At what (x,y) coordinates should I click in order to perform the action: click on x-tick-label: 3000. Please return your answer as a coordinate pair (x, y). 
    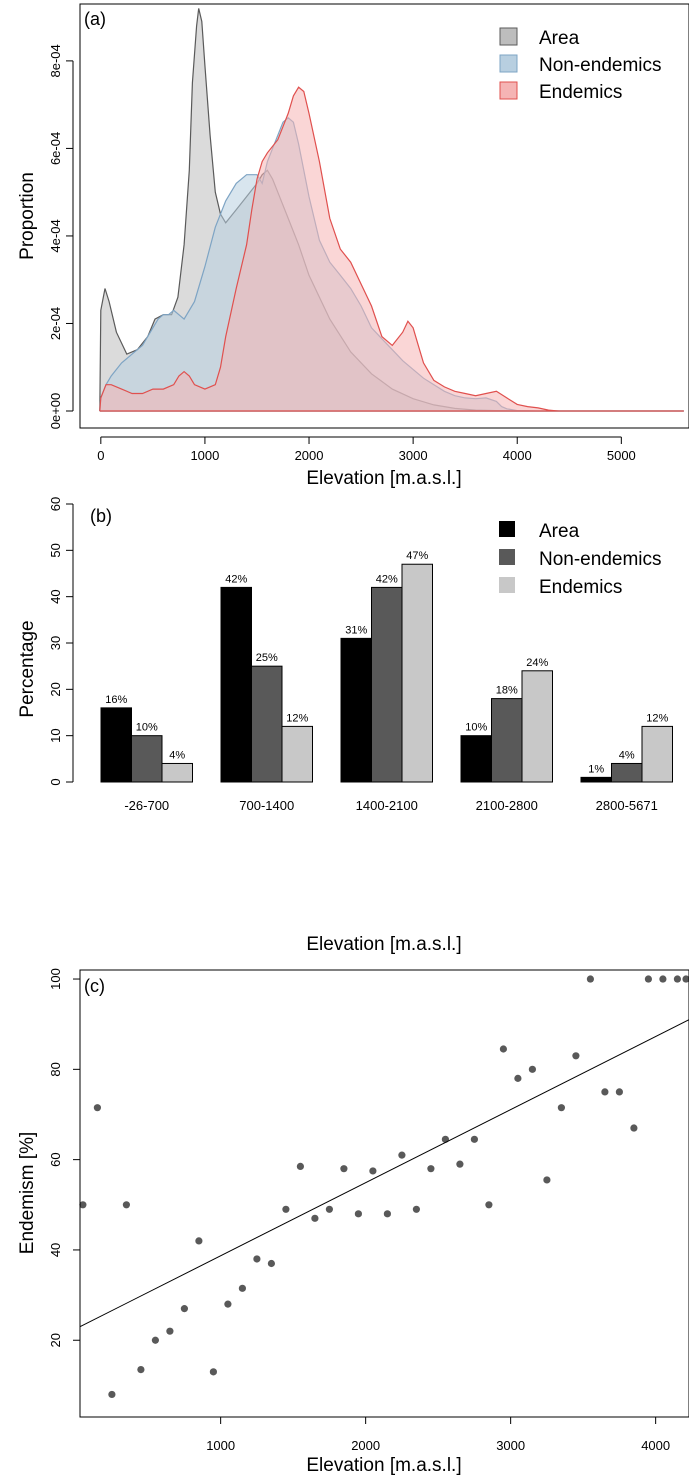
    Looking at the image, I should click on (413, 455).